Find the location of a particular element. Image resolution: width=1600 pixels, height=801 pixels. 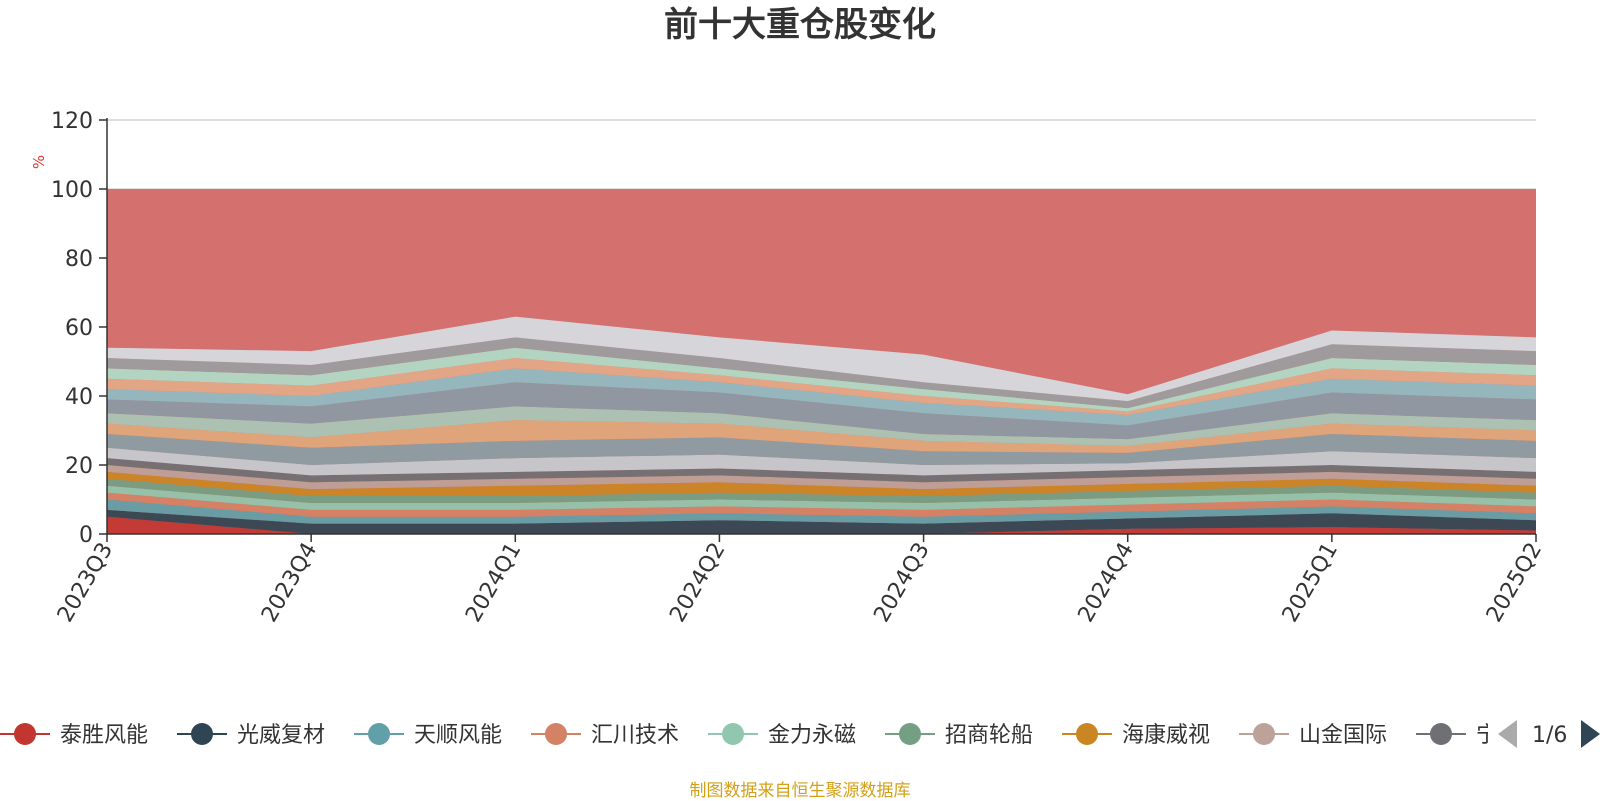

legend-item: 光威复材 is located at coordinates (251, 735).